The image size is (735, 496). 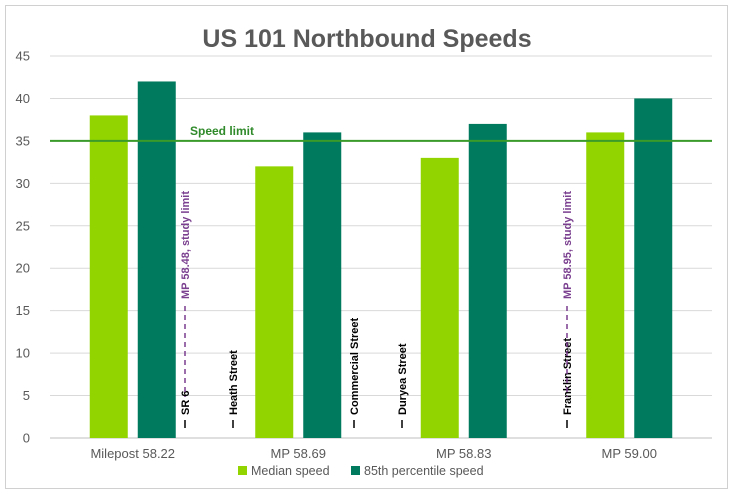 I want to click on x-category-label: Milepost 58.22, so click(x=132, y=453).